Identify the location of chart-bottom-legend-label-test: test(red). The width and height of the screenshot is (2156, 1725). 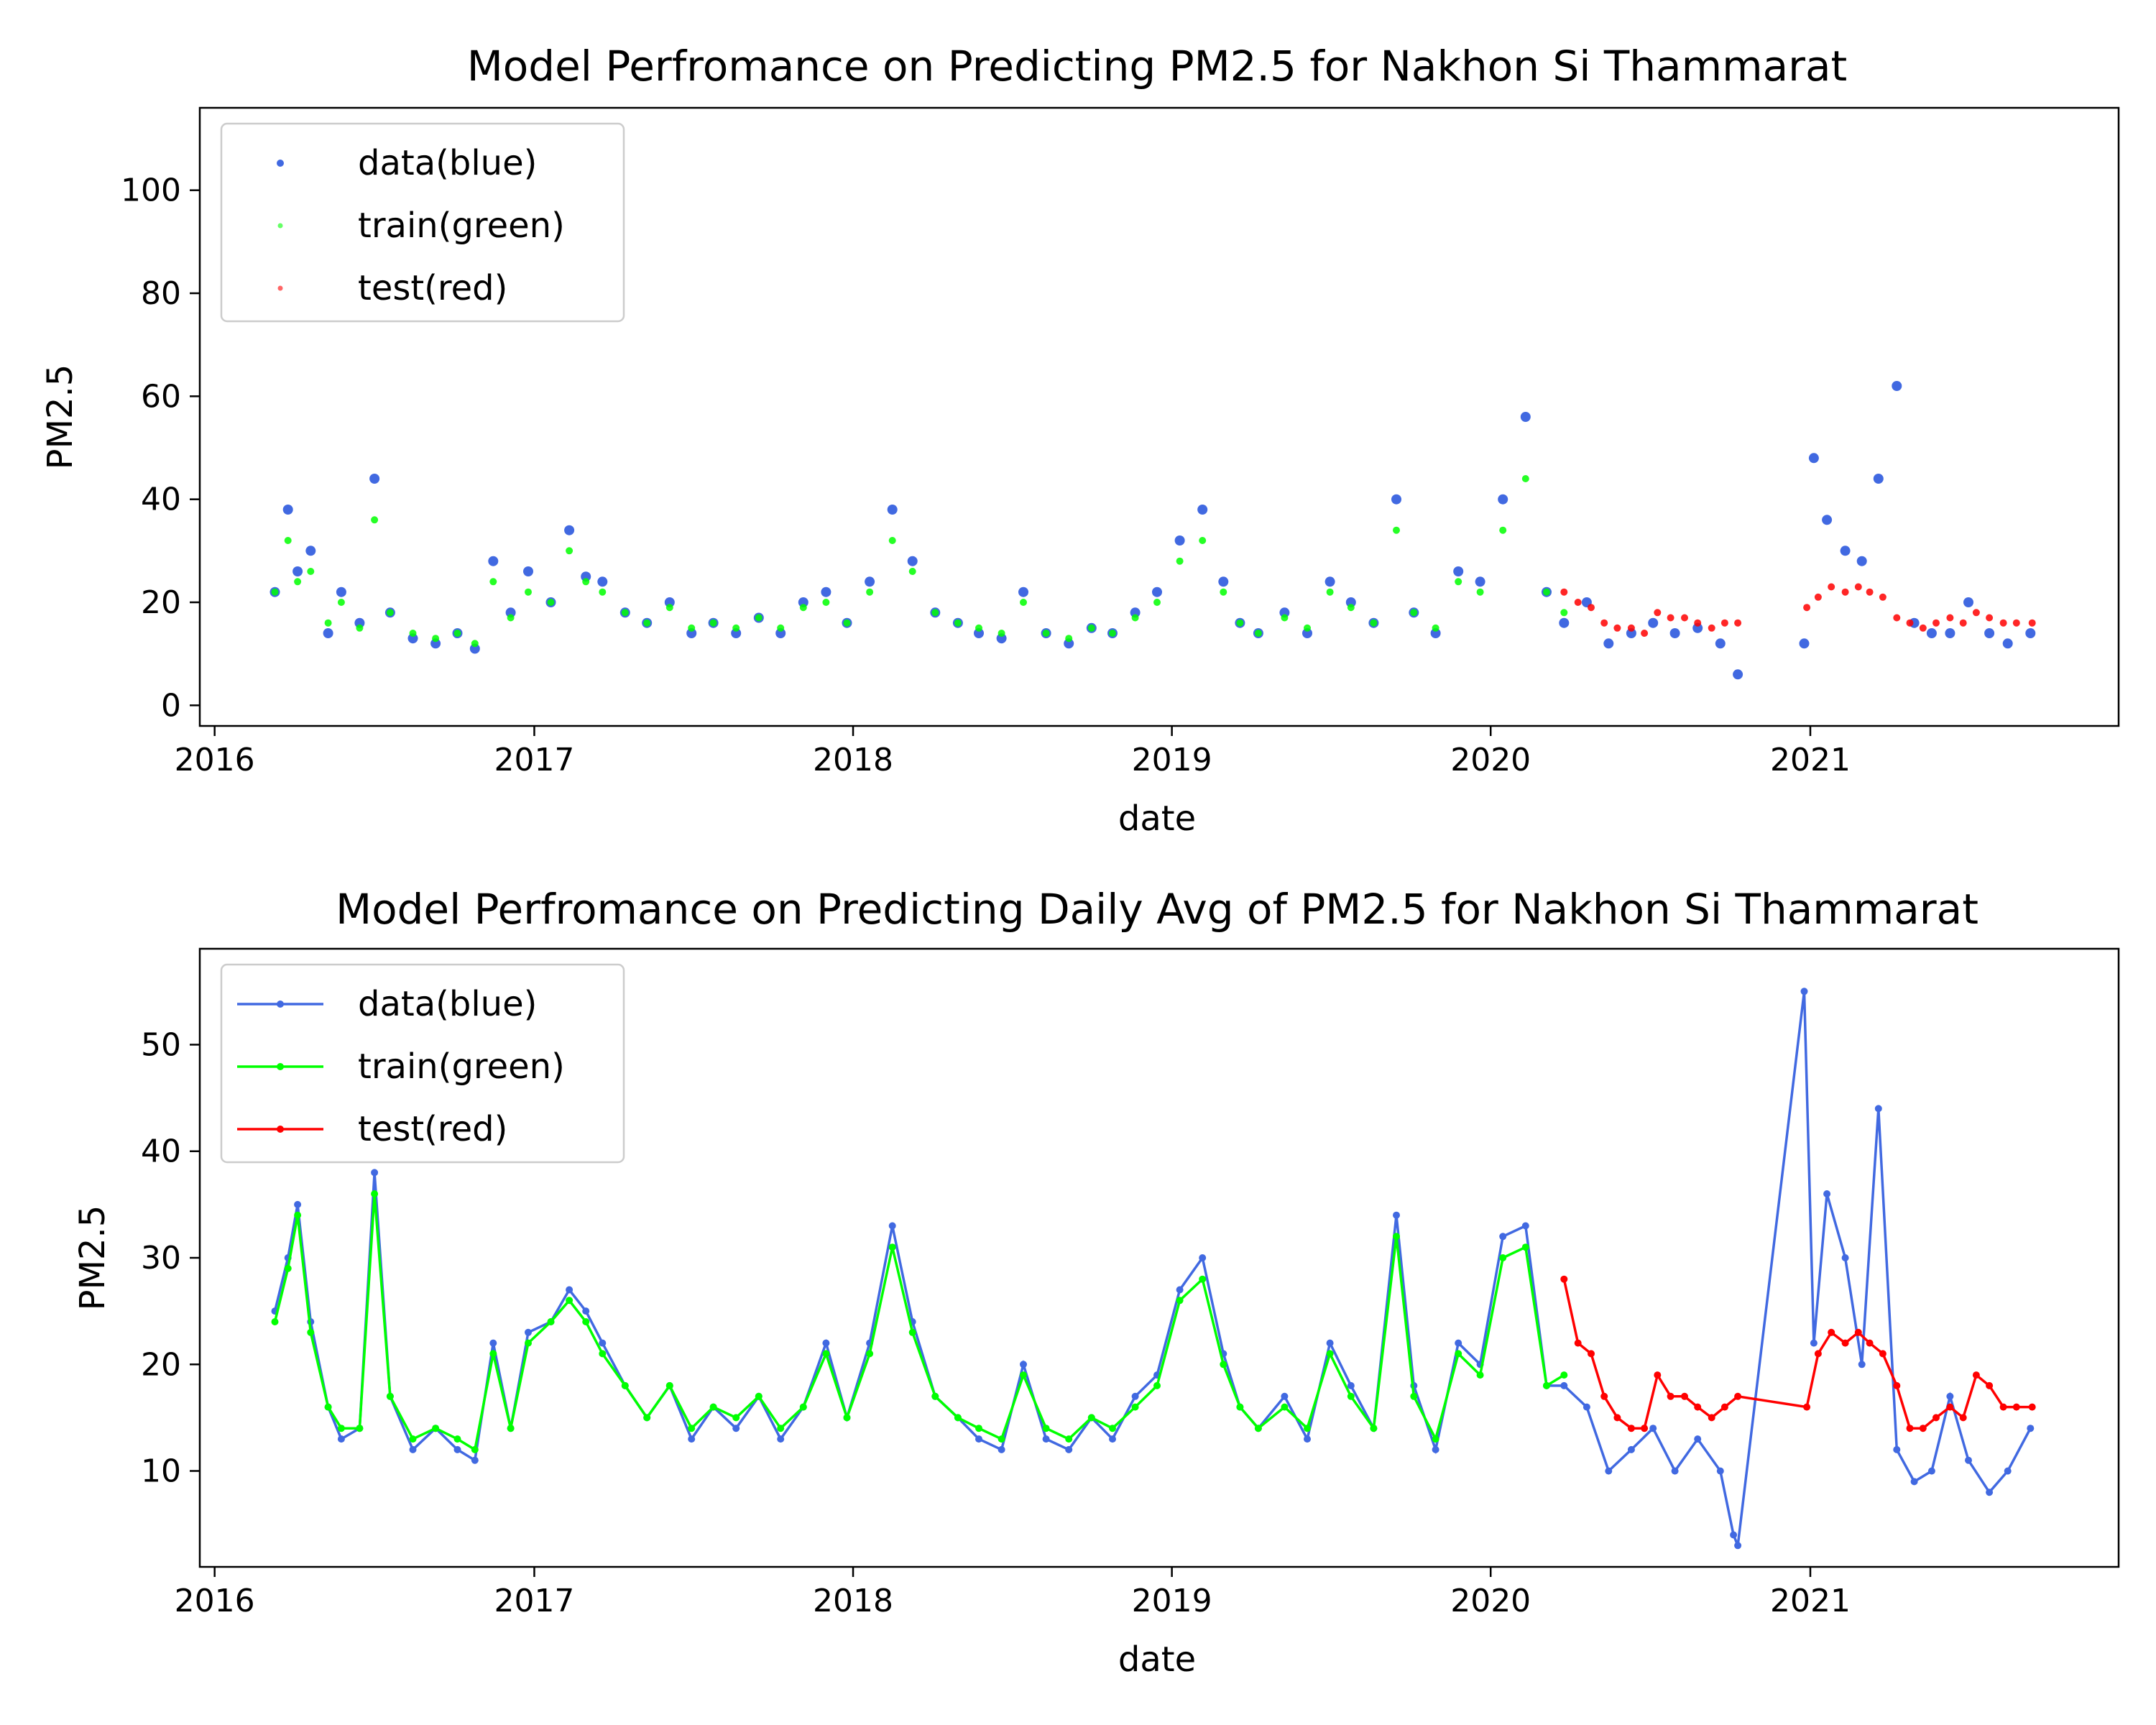
(432, 1129).